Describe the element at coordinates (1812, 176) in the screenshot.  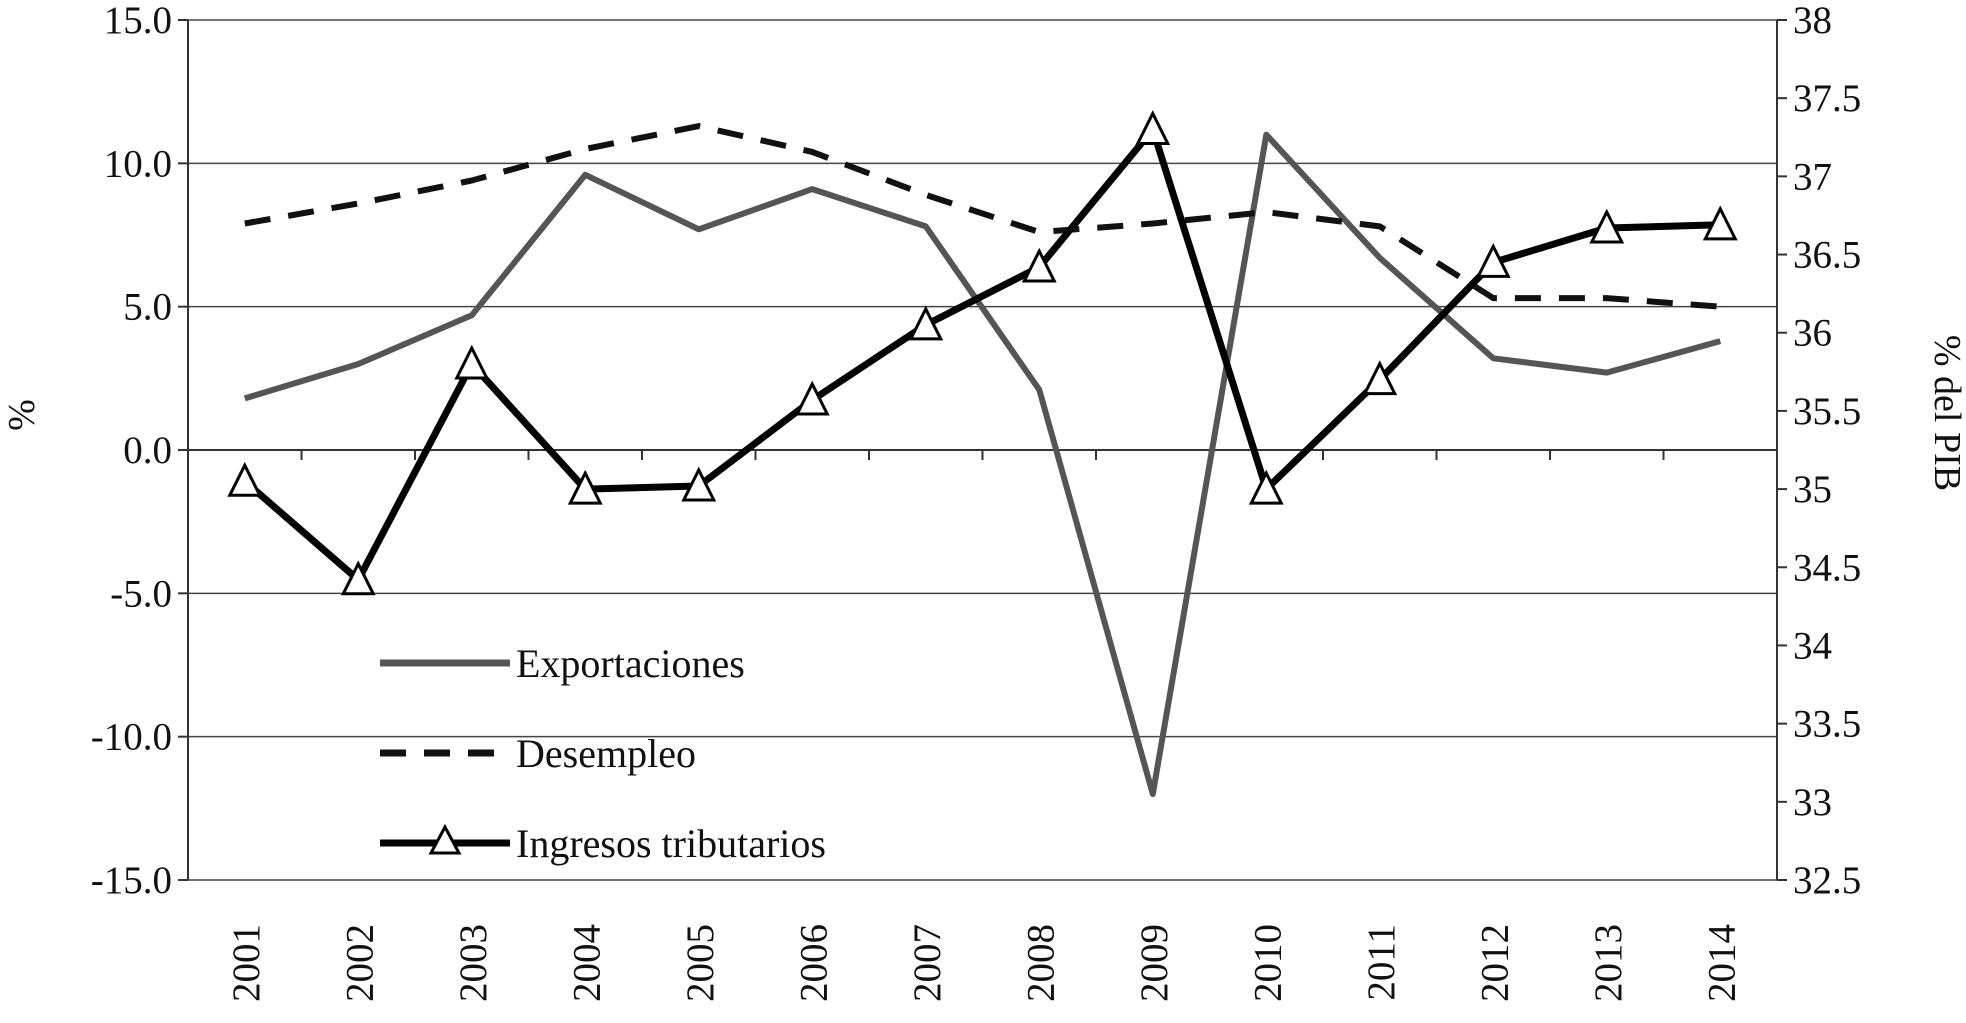
I see `y2-tick-label: 37` at that location.